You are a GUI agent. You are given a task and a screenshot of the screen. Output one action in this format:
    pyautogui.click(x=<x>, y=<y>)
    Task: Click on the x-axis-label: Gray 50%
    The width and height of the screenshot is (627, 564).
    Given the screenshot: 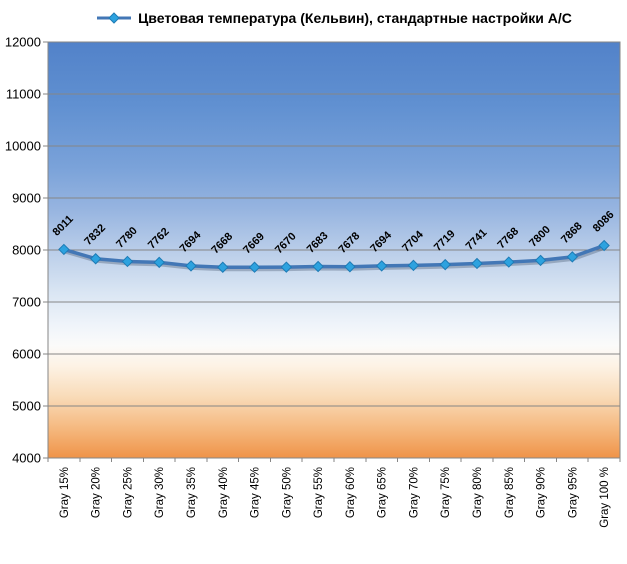 What is the action you would take?
    pyautogui.click(x=287, y=492)
    